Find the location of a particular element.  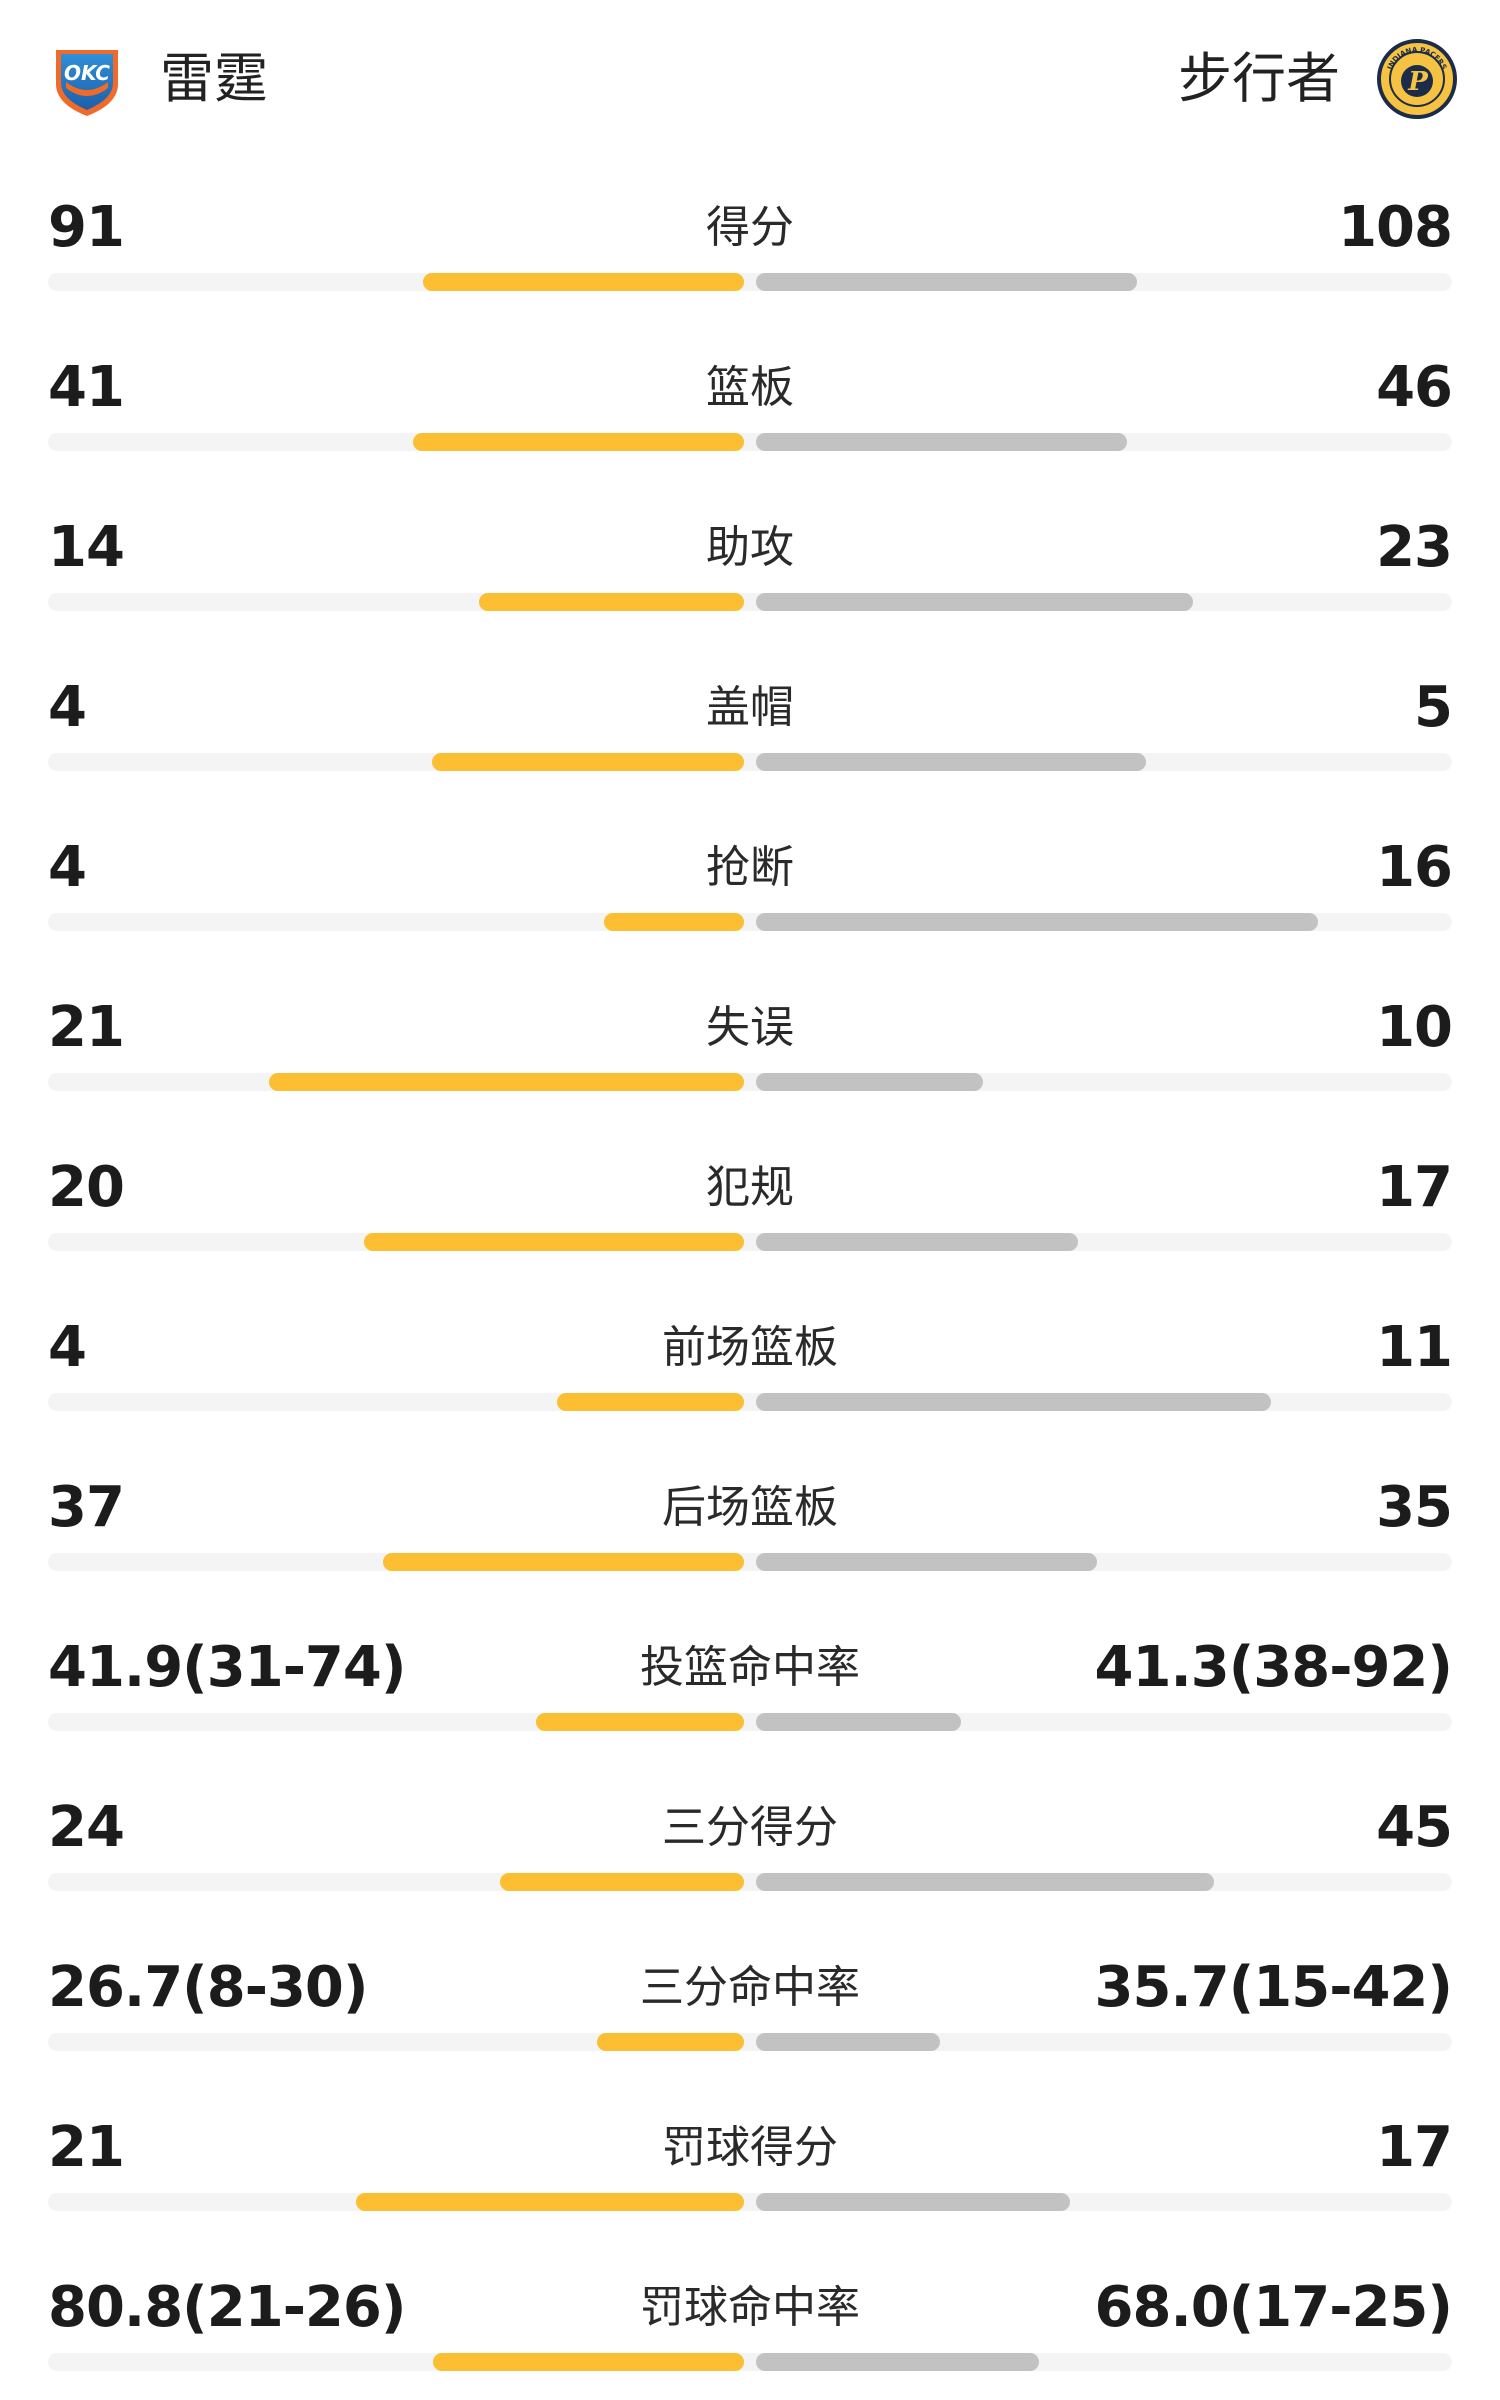

away-stat-value: 11 is located at coordinates (1414, 1347).